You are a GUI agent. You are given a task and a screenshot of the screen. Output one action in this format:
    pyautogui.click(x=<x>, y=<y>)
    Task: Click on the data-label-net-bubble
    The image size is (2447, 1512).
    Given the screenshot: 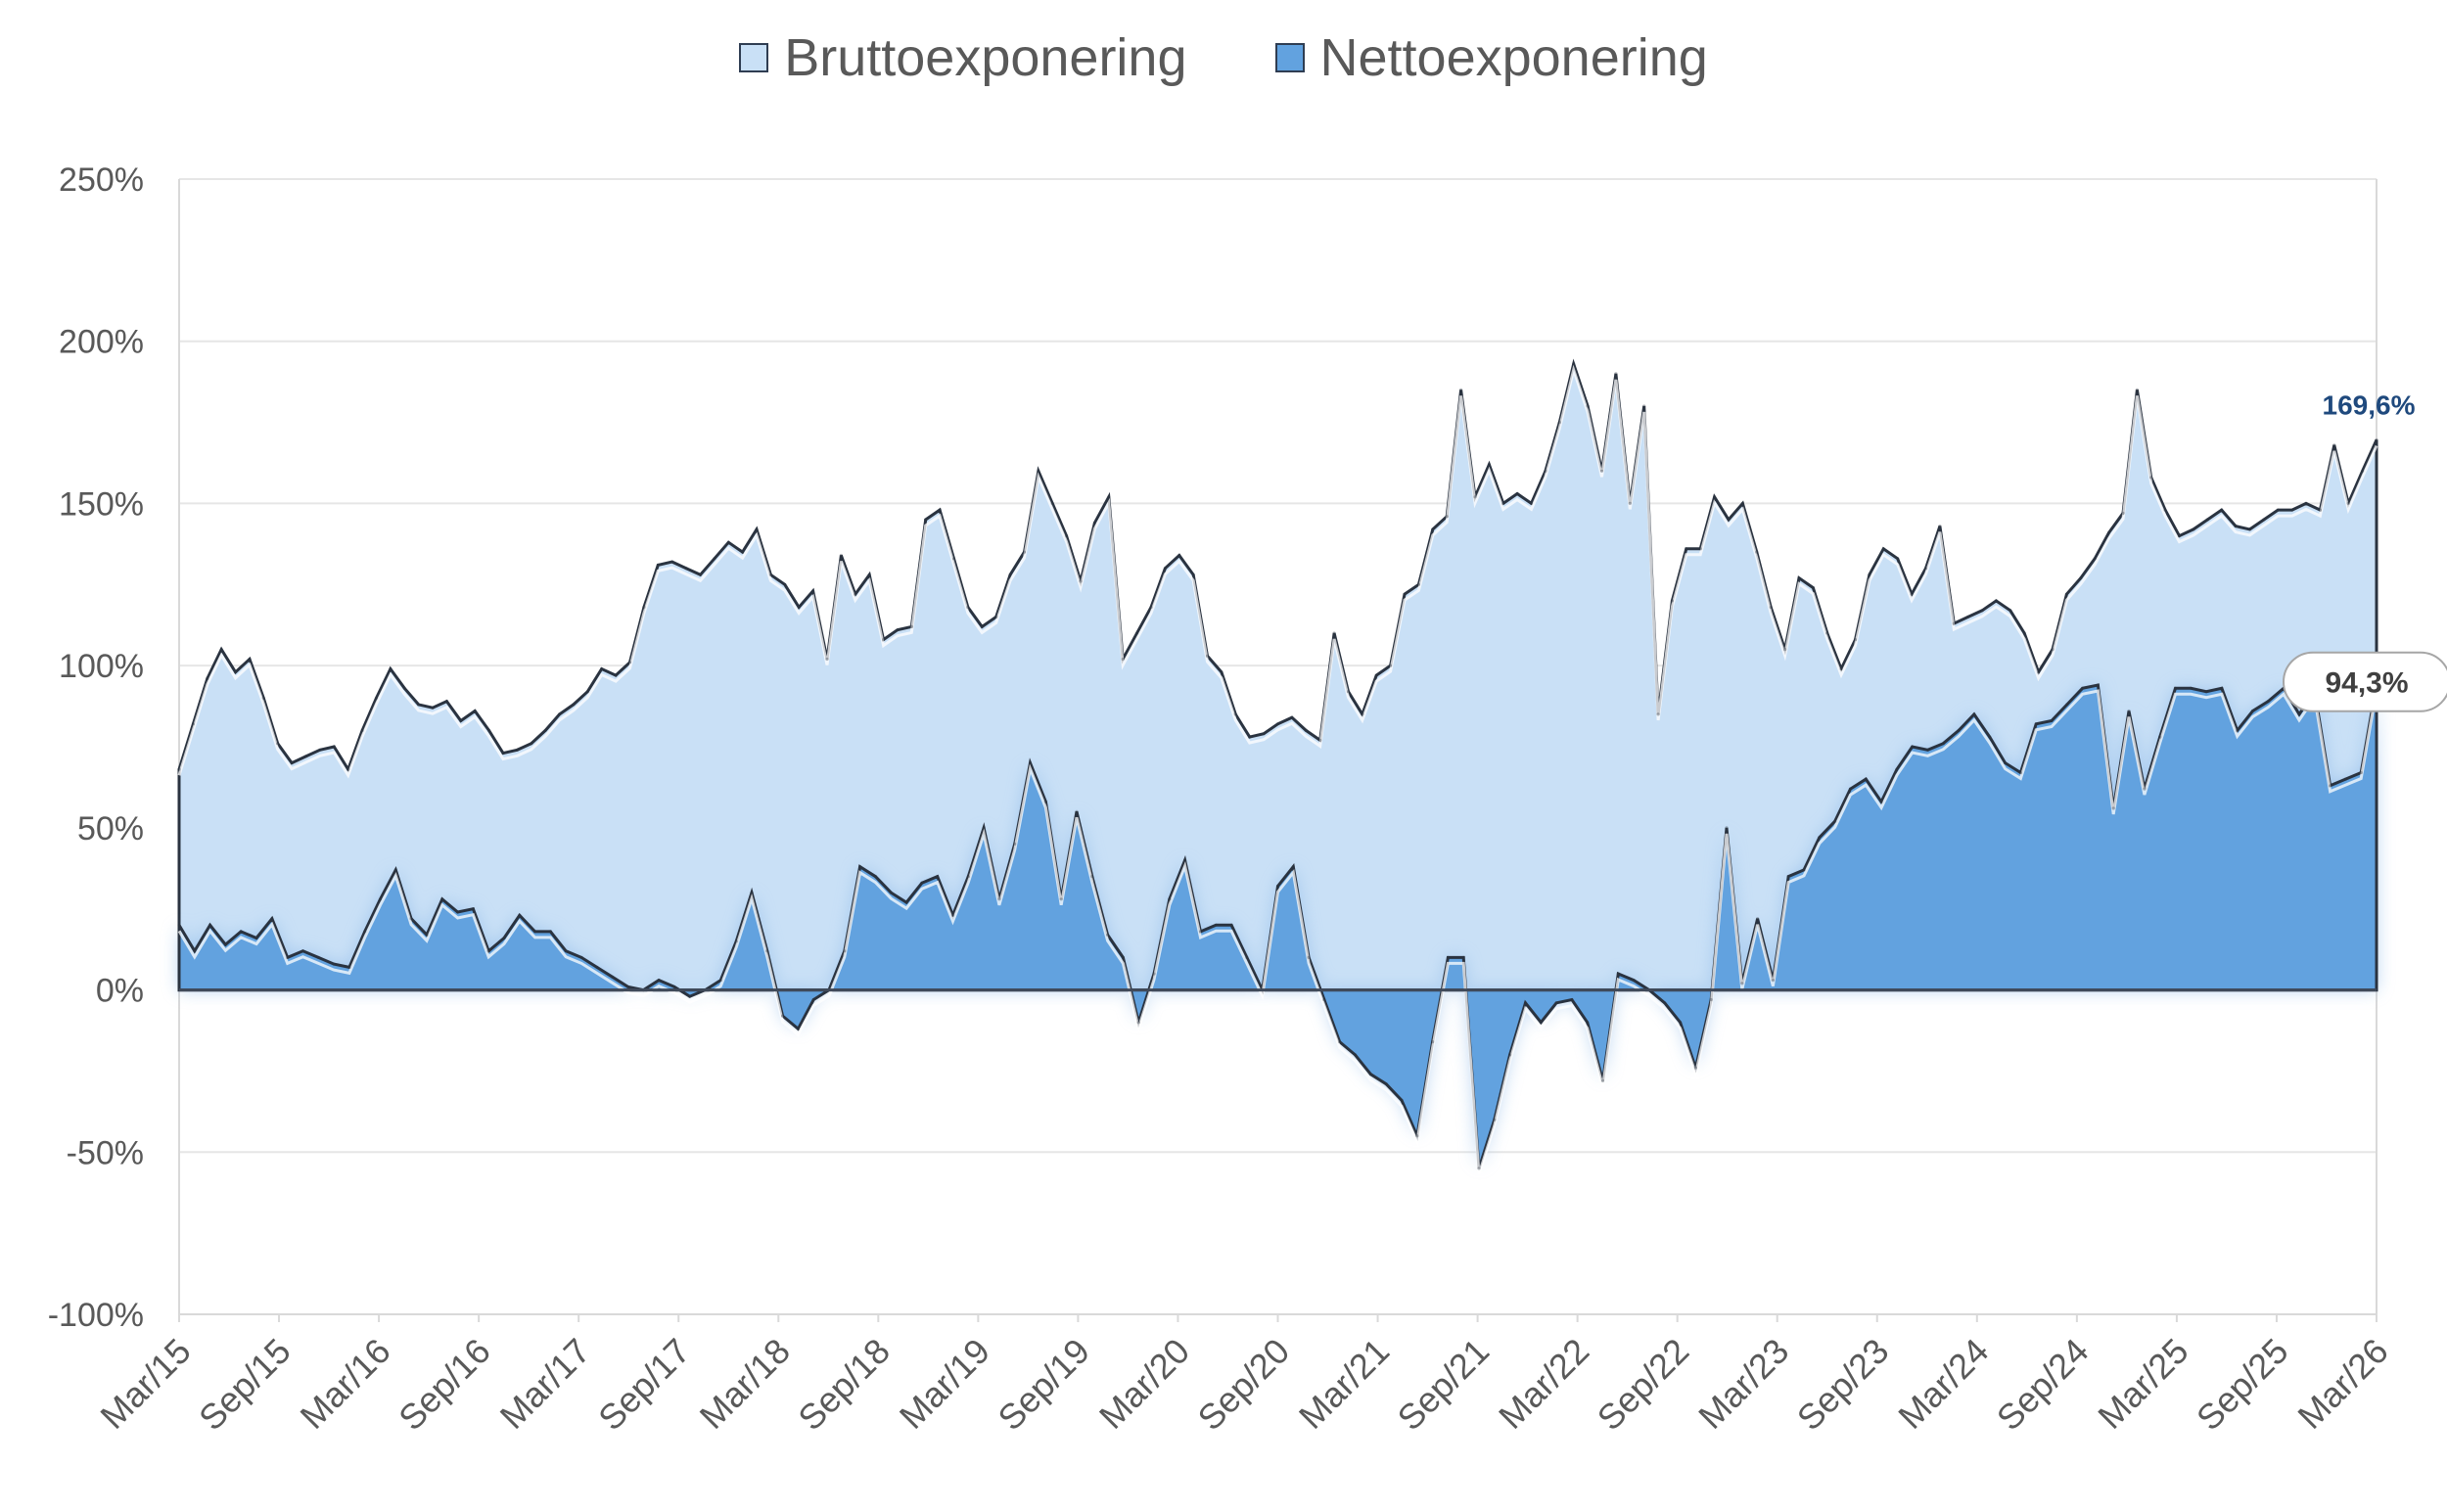 What is the action you would take?
    pyautogui.click(x=2365, y=681)
    